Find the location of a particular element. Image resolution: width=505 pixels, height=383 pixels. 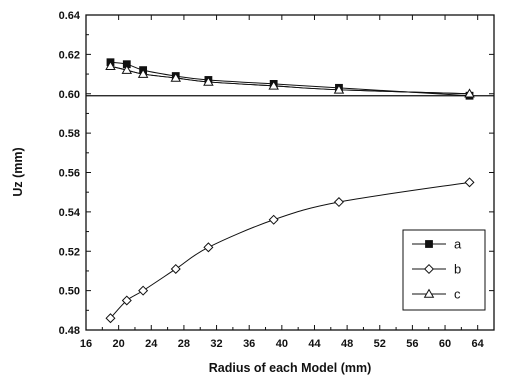

legend: abc is located at coordinates (444, 270).